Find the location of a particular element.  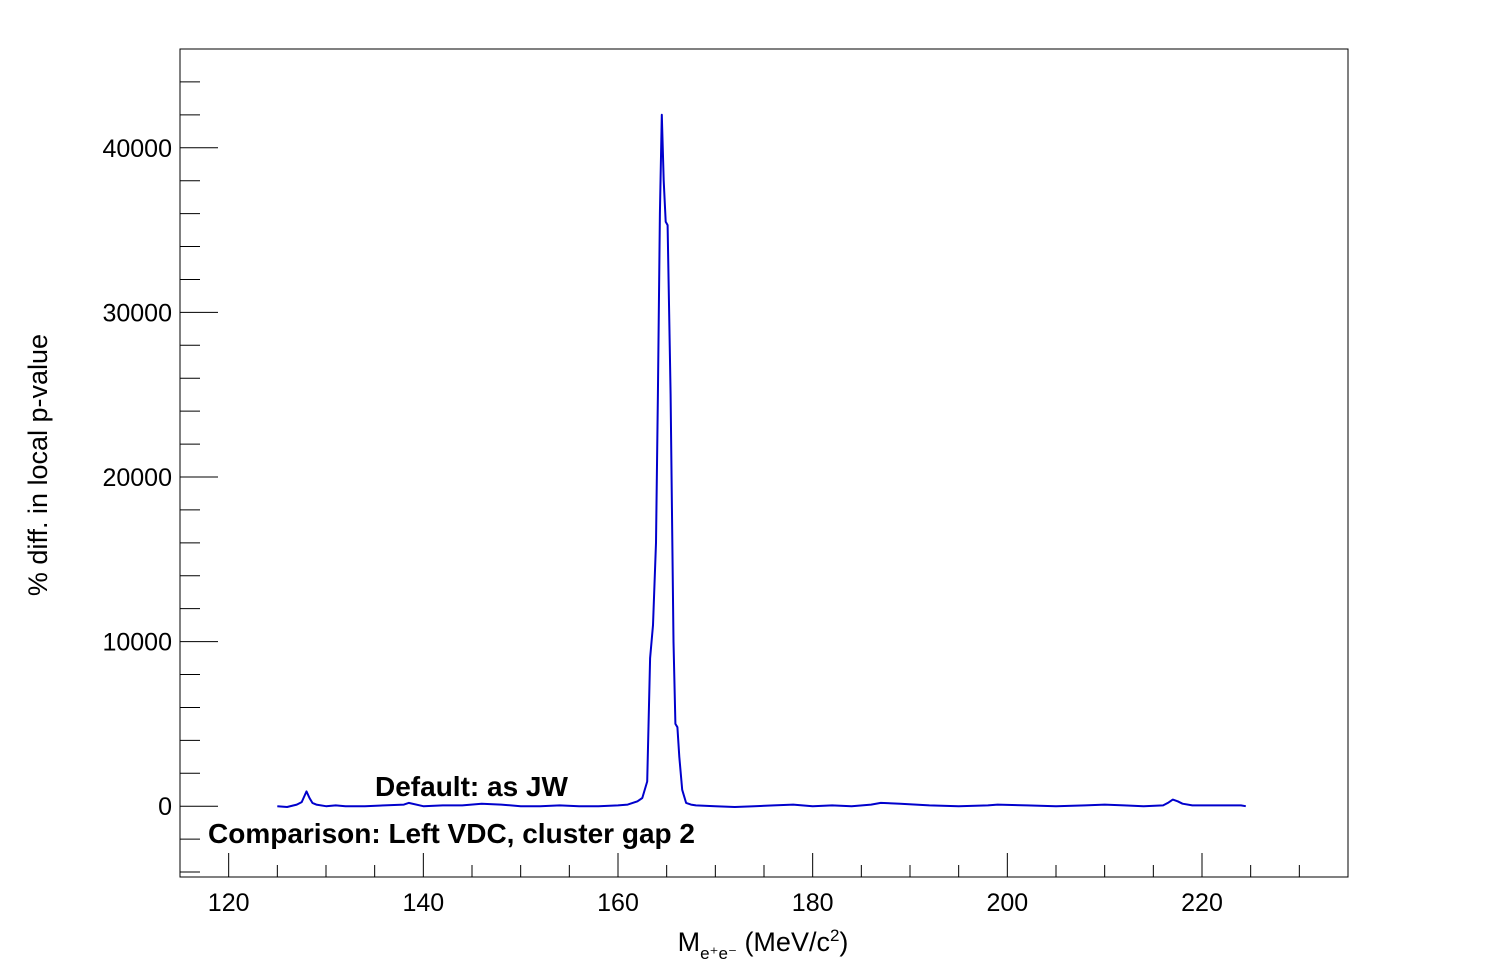

x-axis: 120 140 160 180 200 220 is located at coordinates (764, 885).